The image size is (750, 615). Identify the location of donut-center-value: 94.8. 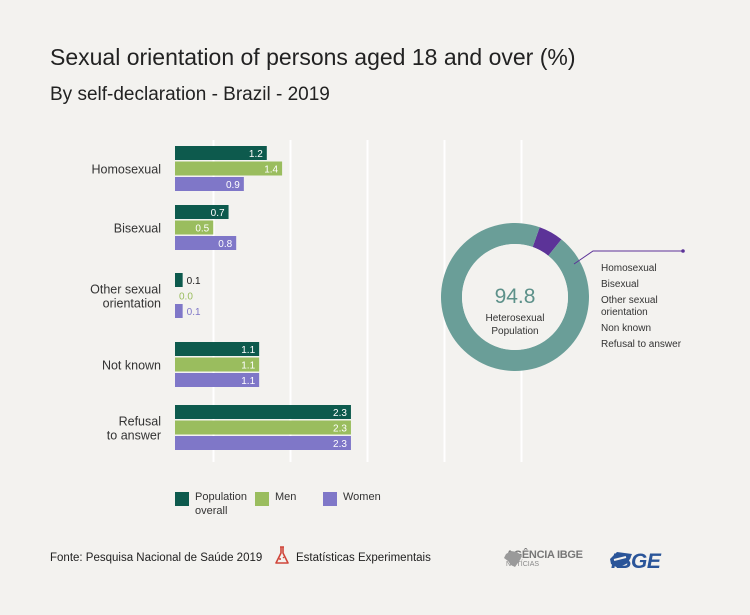
(515, 296).